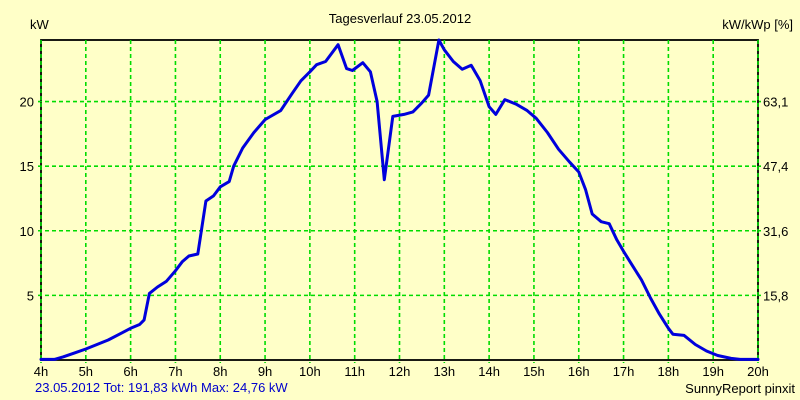 The image size is (800, 400). Describe the element at coordinates (579, 371) in the screenshot. I see `x-tick-label: 16h` at that location.